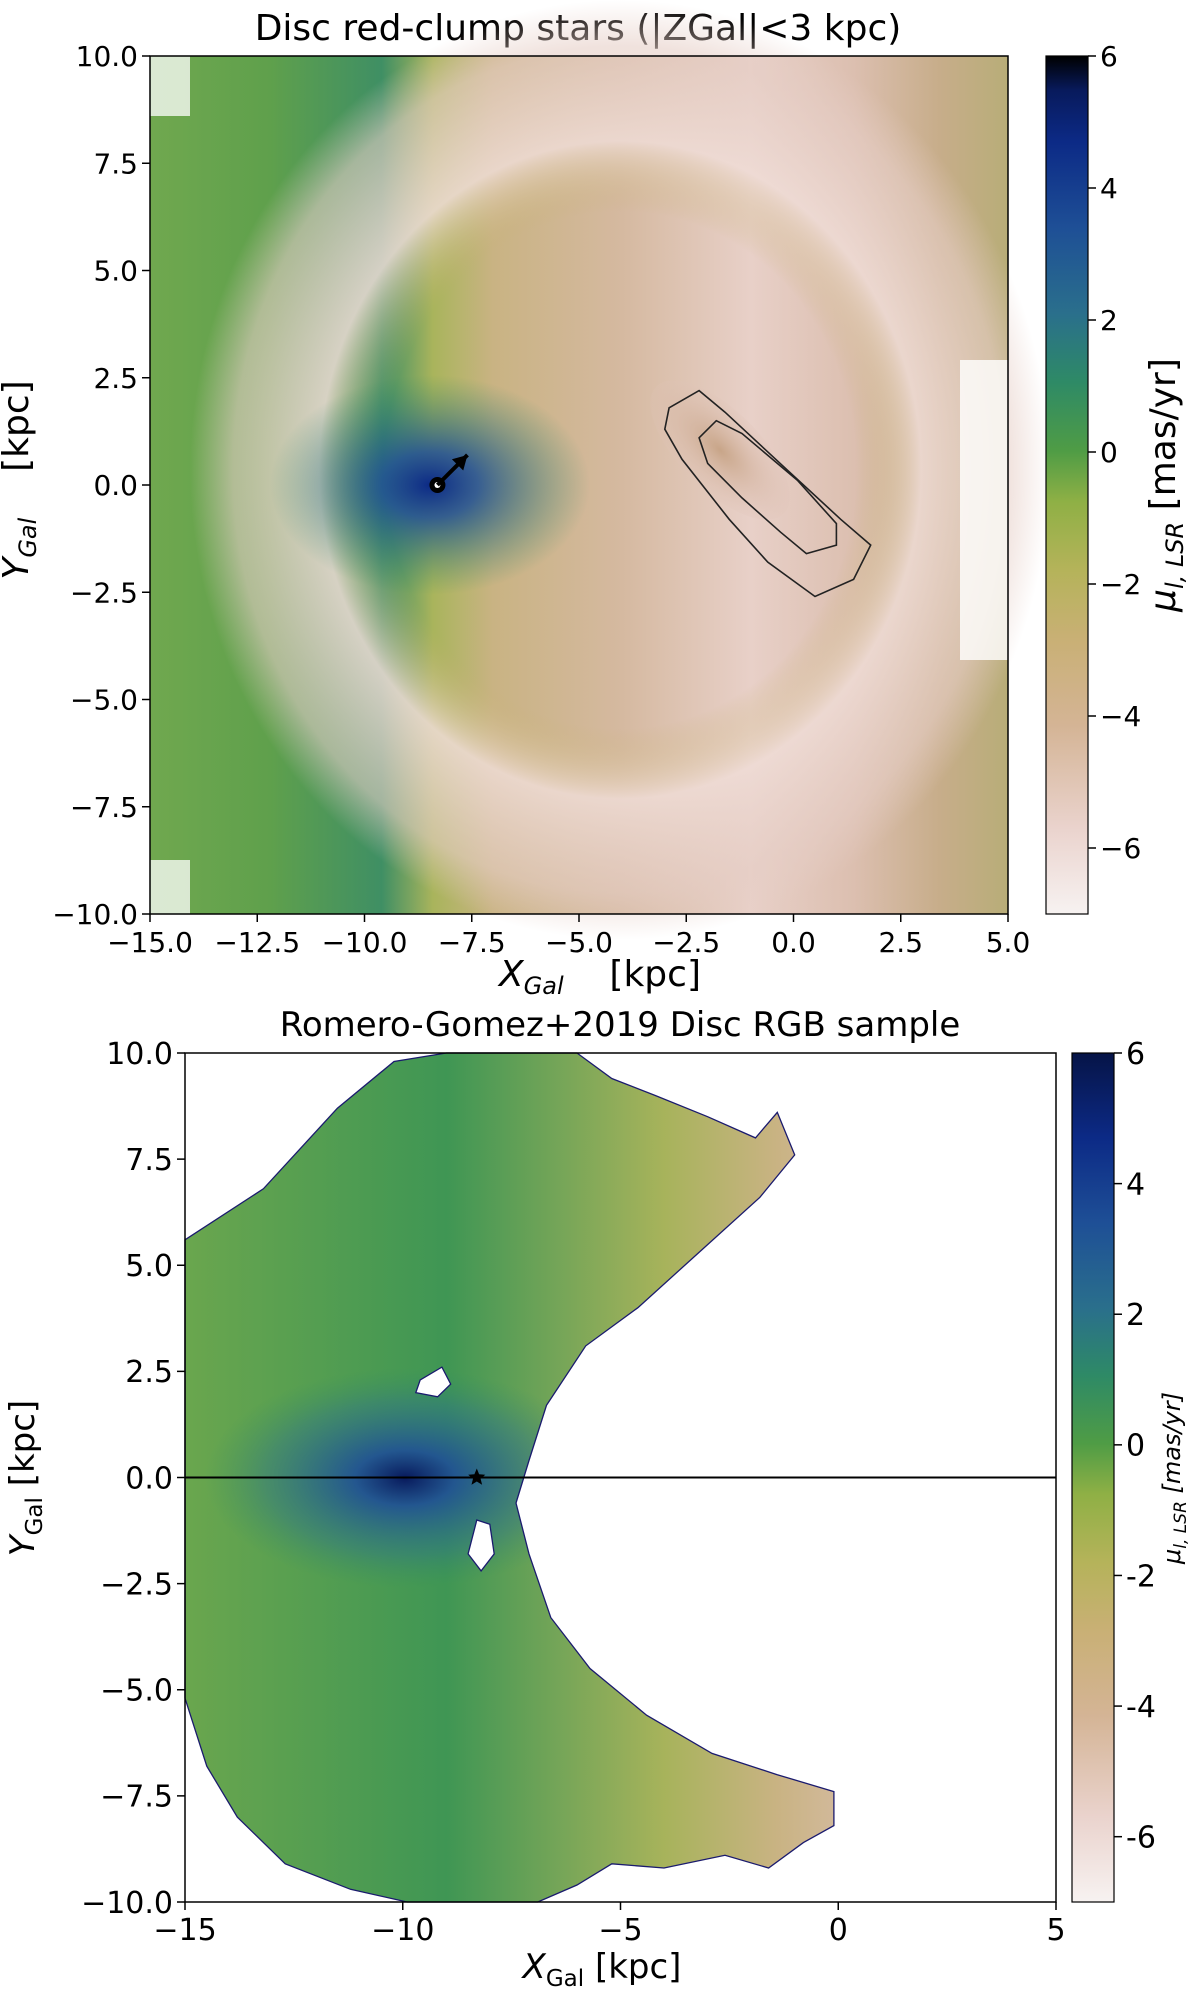  Describe the element at coordinates (149, 1478) in the screenshot. I see `panel2-y-tick-label: 0.0` at that location.